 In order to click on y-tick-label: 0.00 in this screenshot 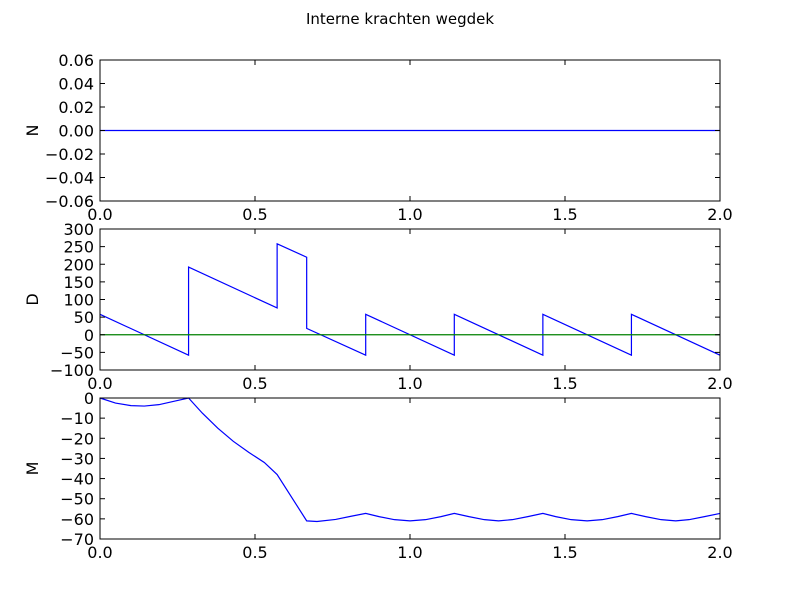, I will do `click(76, 131)`.